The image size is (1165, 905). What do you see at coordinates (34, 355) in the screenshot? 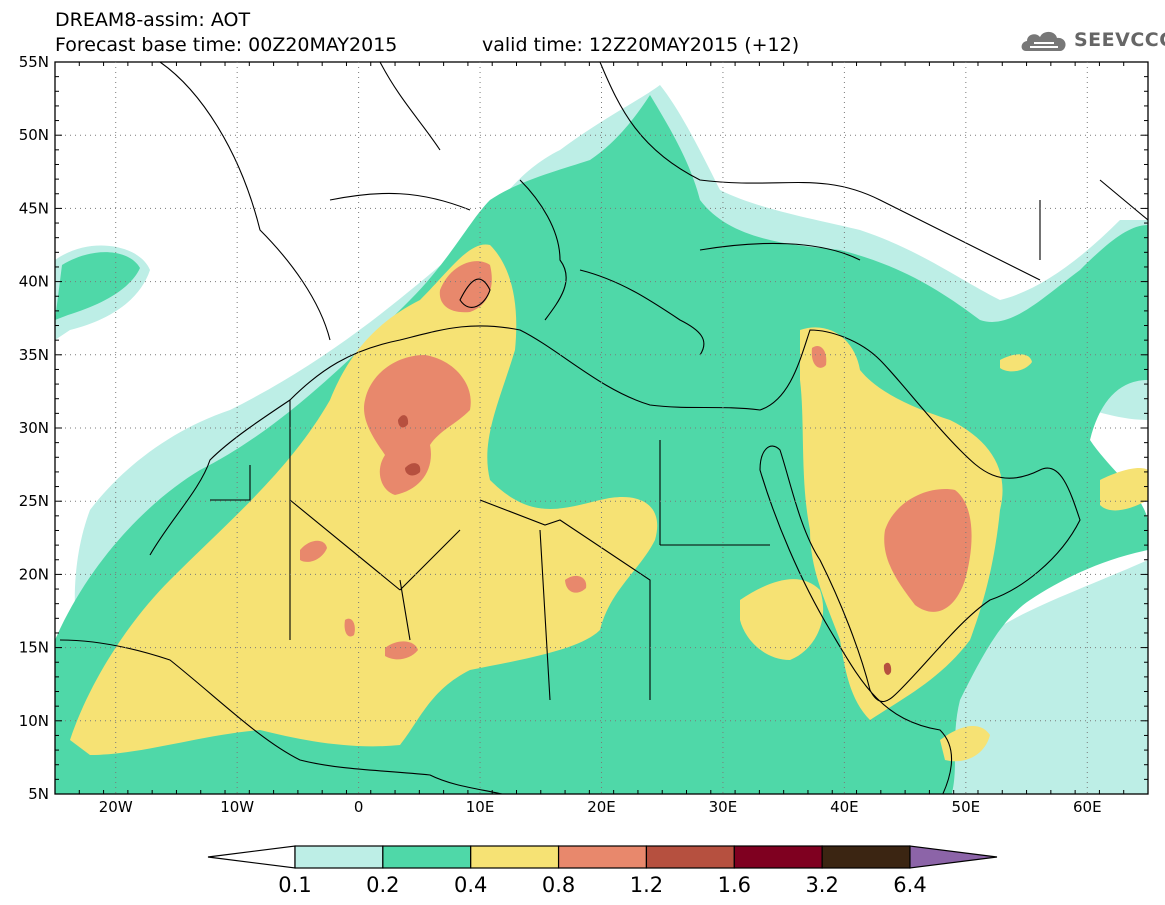
I see `lat-label: 35N` at bounding box center [34, 355].